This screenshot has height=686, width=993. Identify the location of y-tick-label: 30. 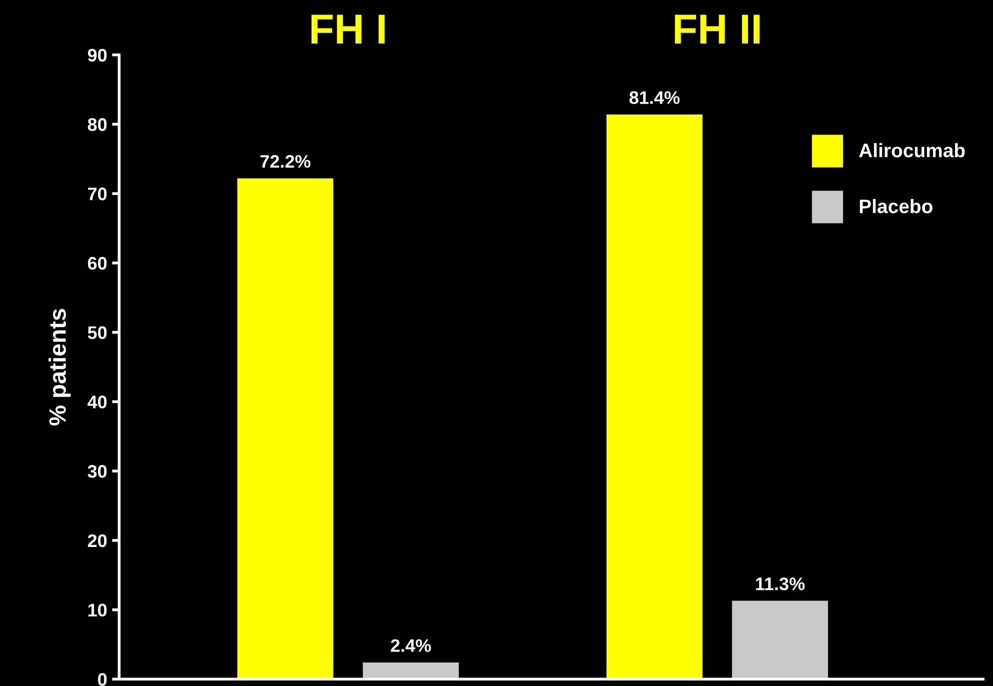
(97, 471).